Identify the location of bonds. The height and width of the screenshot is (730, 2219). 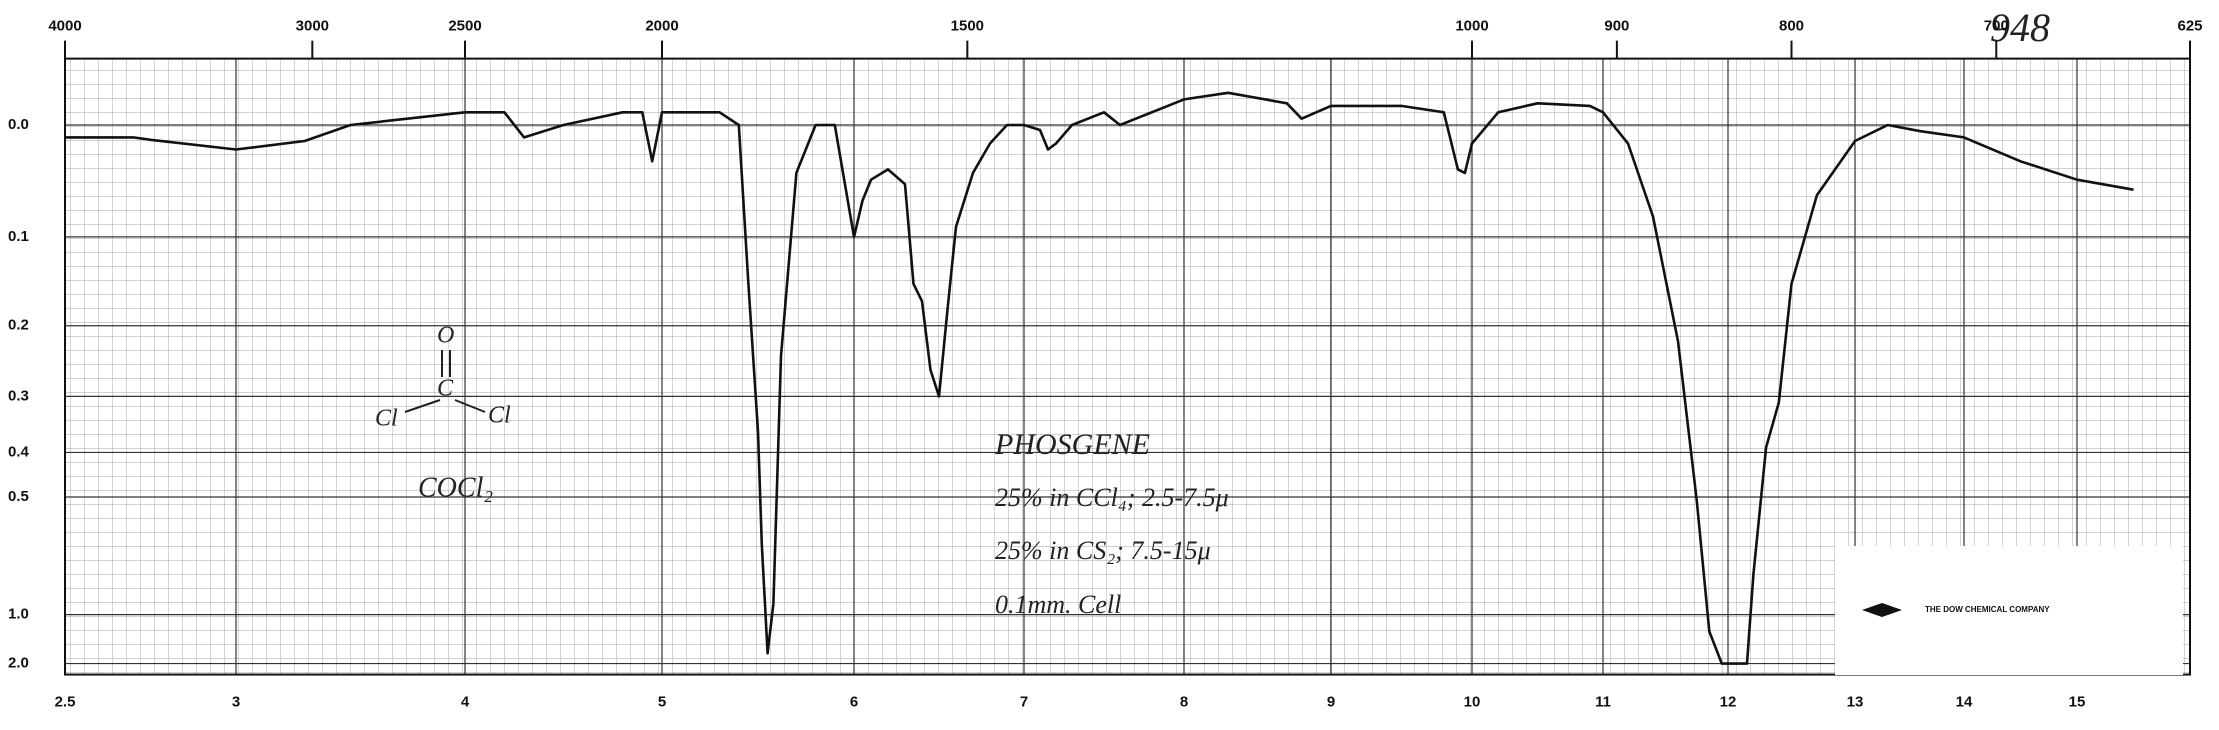
(445, 381).